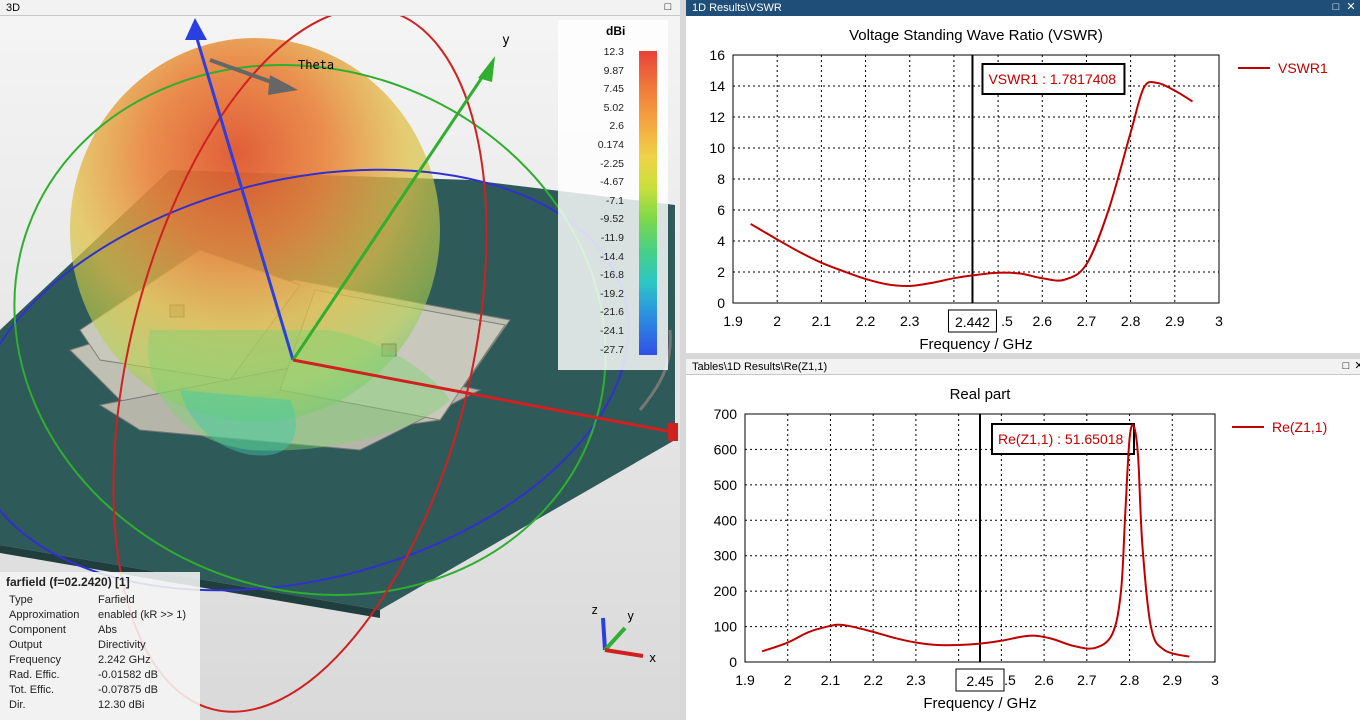 The image size is (1360, 725). Describe the element at coordinates (612, 182) in the screenshot. I see `legend-tick-label: -4.67` at that location.